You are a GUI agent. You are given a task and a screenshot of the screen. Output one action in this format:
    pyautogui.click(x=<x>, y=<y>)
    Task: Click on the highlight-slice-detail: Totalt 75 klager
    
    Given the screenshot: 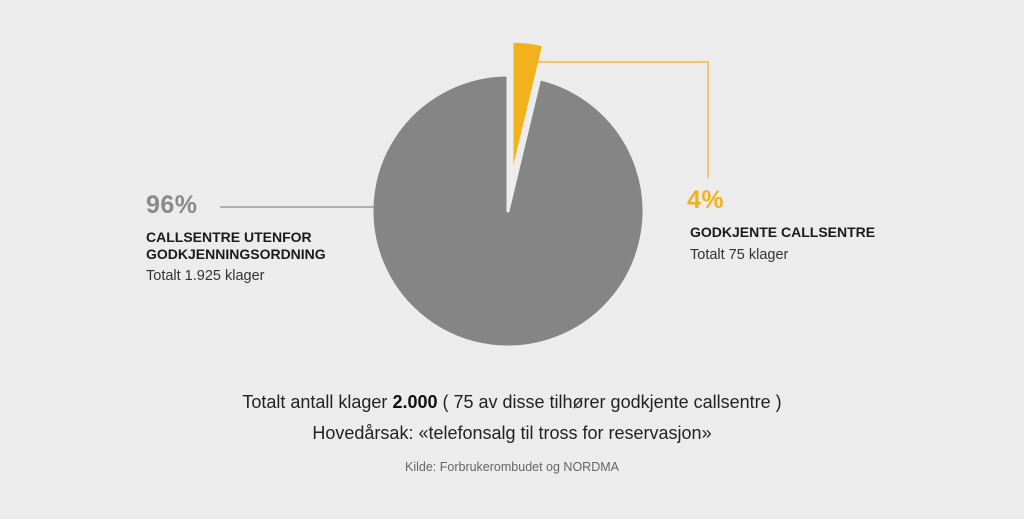 What is the action you would take?
    pyautogui.click(x=739, y=255)
    